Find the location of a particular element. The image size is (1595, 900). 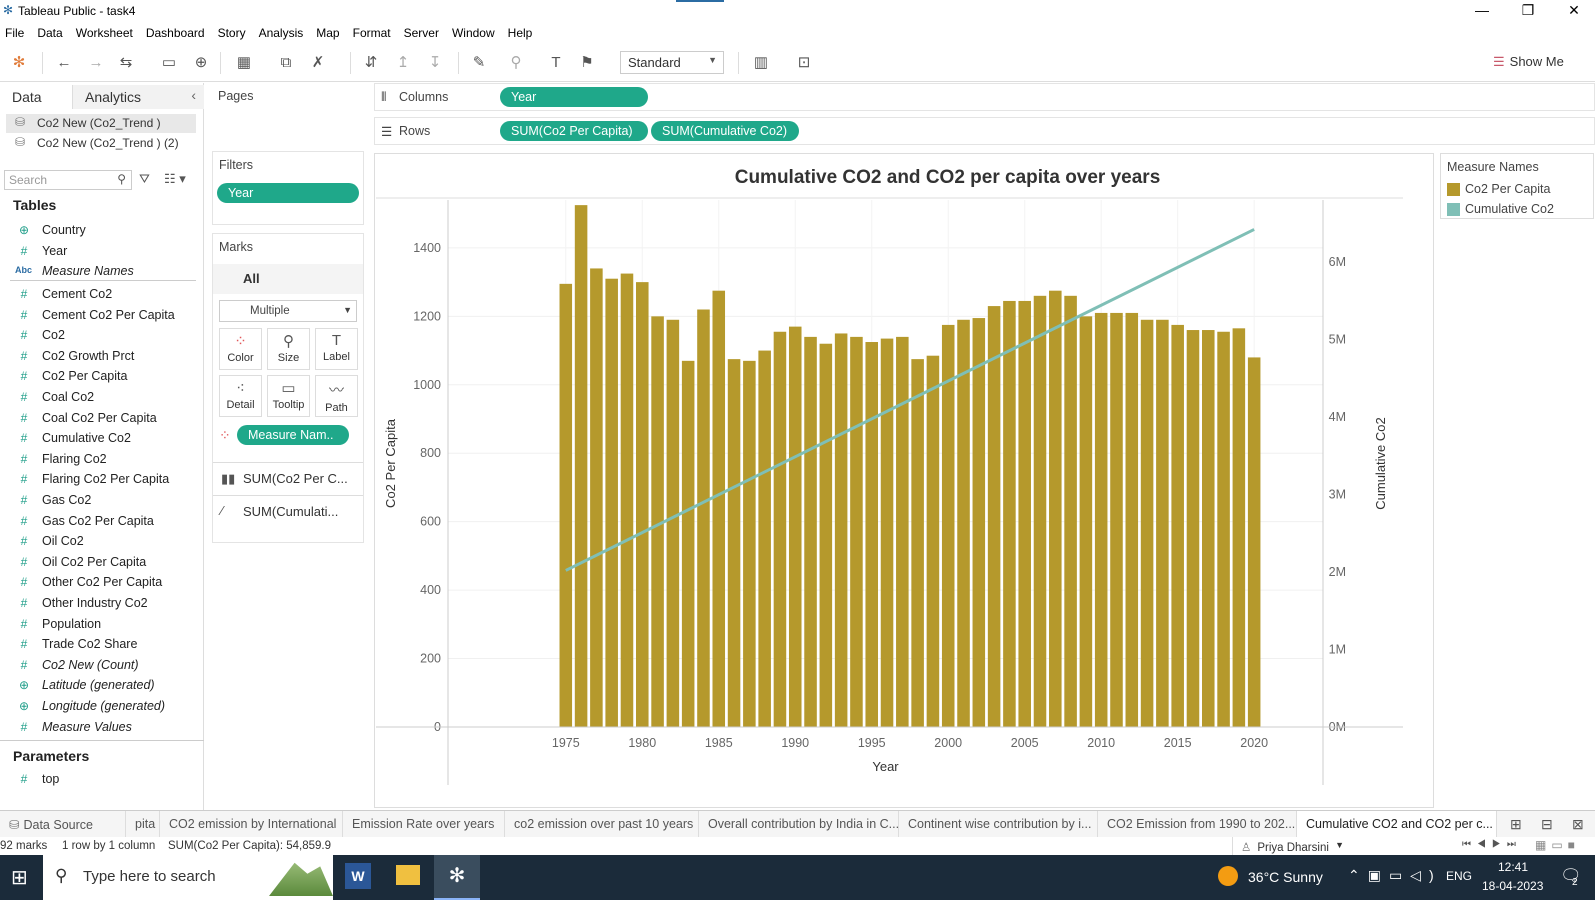

tableau-app-icon: ✻ is located at coordinates (457, 877).